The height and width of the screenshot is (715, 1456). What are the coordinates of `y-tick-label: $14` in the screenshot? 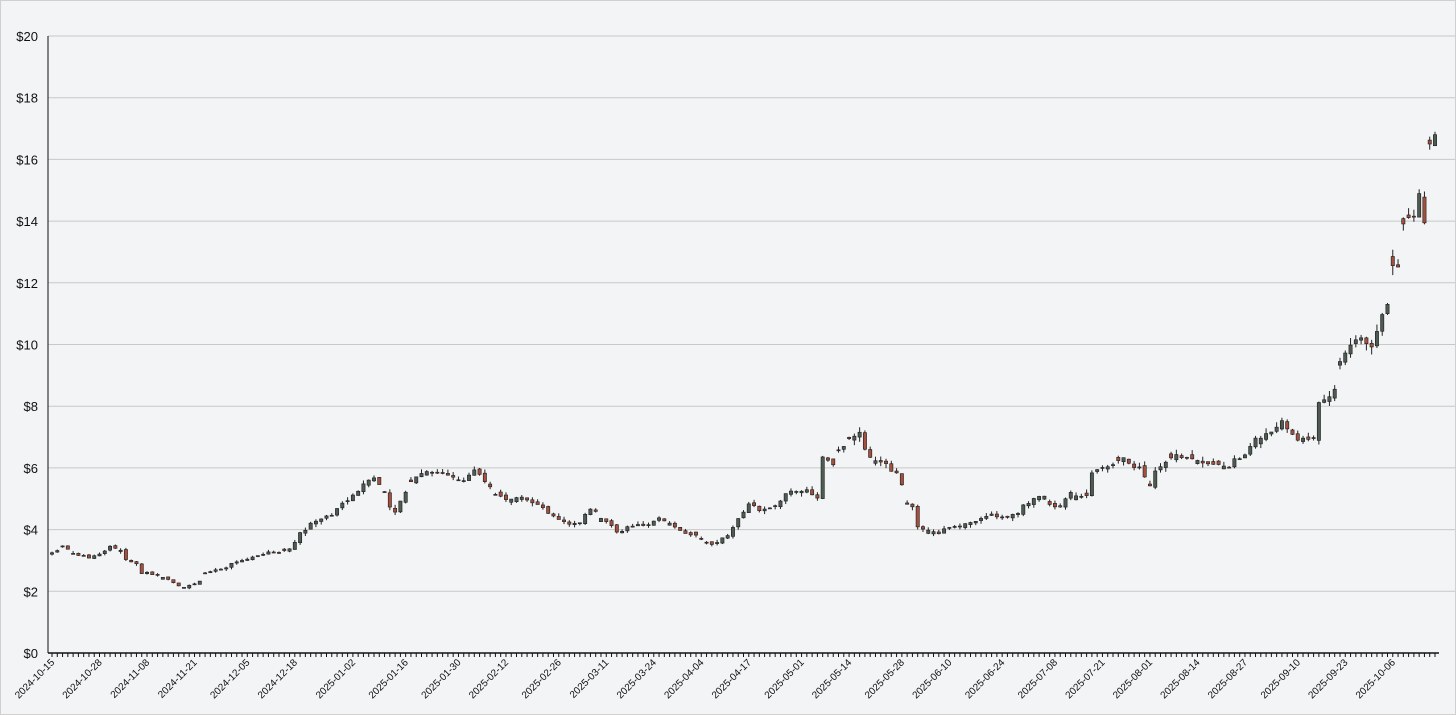 It's located at (27, 221).